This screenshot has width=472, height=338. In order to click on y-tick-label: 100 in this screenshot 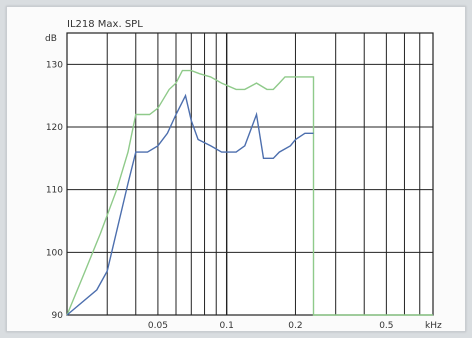, I will do `click(54, 253)`.